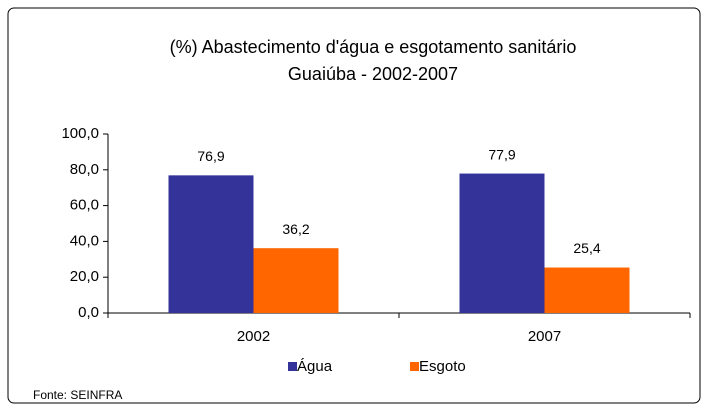  I want to click on value-label: 77,9, so click(501, 154).